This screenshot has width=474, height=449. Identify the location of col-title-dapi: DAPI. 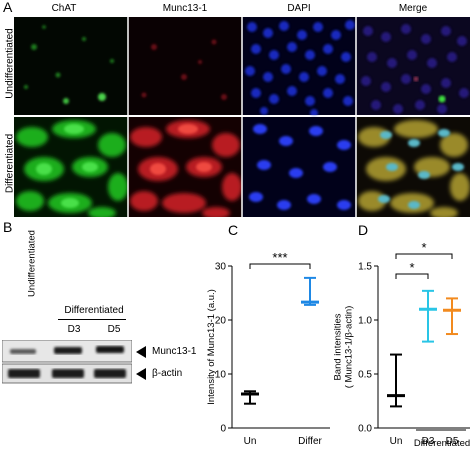
(299, 8).